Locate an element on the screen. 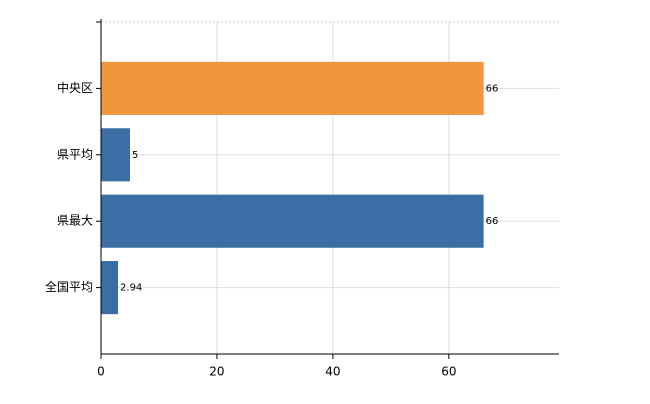 The height and width of the screenshot is (404, 650). x-tick-label: 60 is located at coordinates (448, 372).